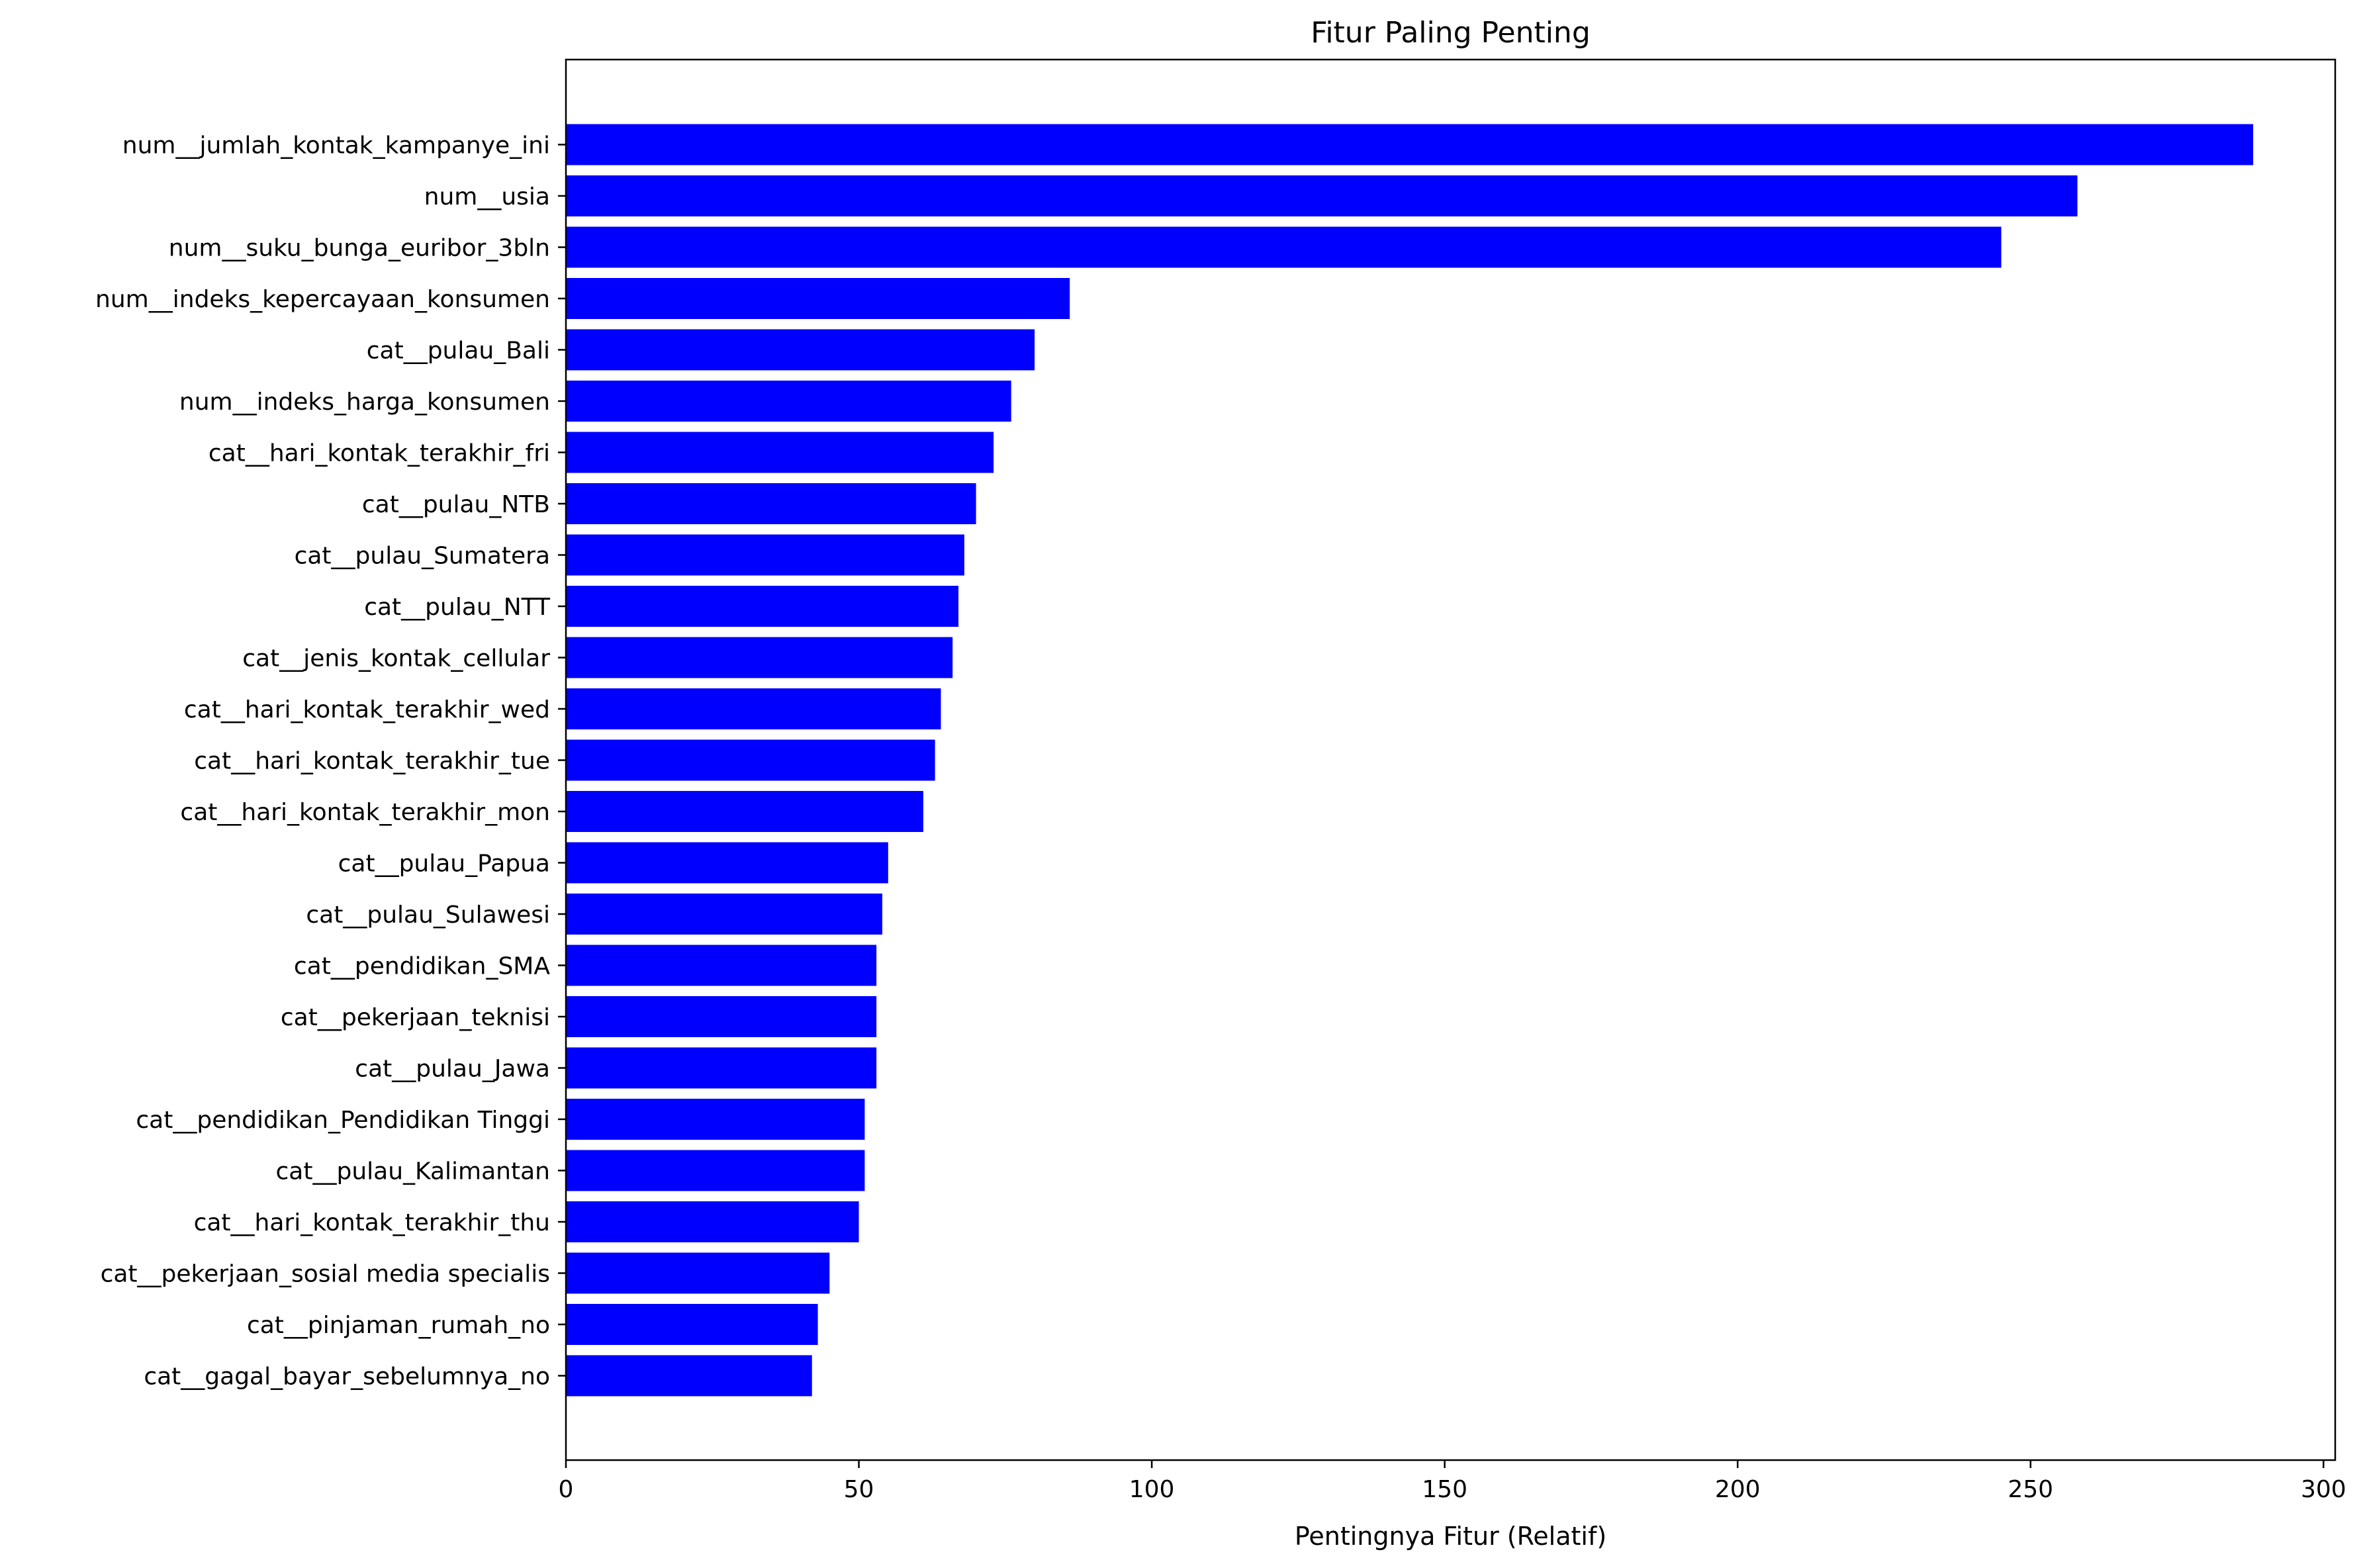 The image size is (2363, 1568). I want to click on y-tick-label: num__indeks_kepercayaan_konsumen, so click(322, 299).